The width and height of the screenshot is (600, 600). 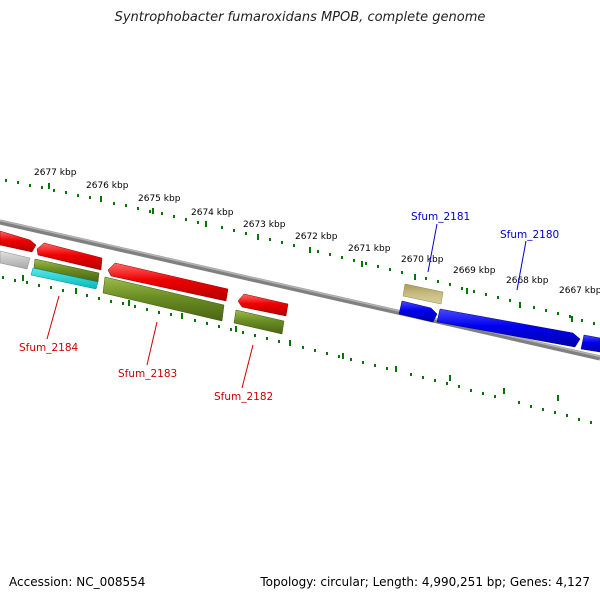 I want to click on scale-label: 2676 kbp, so click(x=107, y=186).